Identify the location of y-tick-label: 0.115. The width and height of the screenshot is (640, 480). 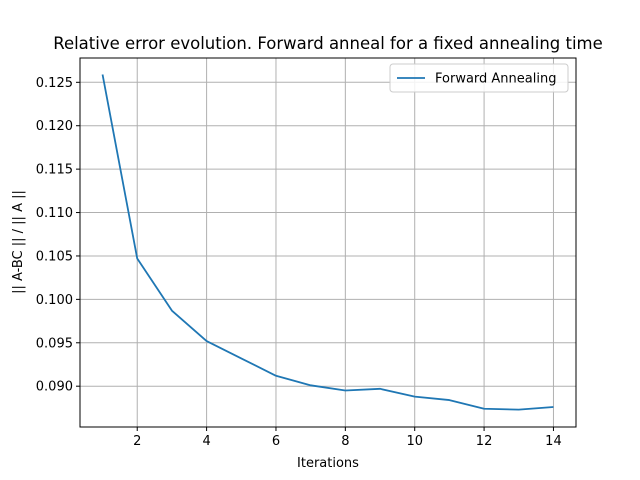
(54, 170).